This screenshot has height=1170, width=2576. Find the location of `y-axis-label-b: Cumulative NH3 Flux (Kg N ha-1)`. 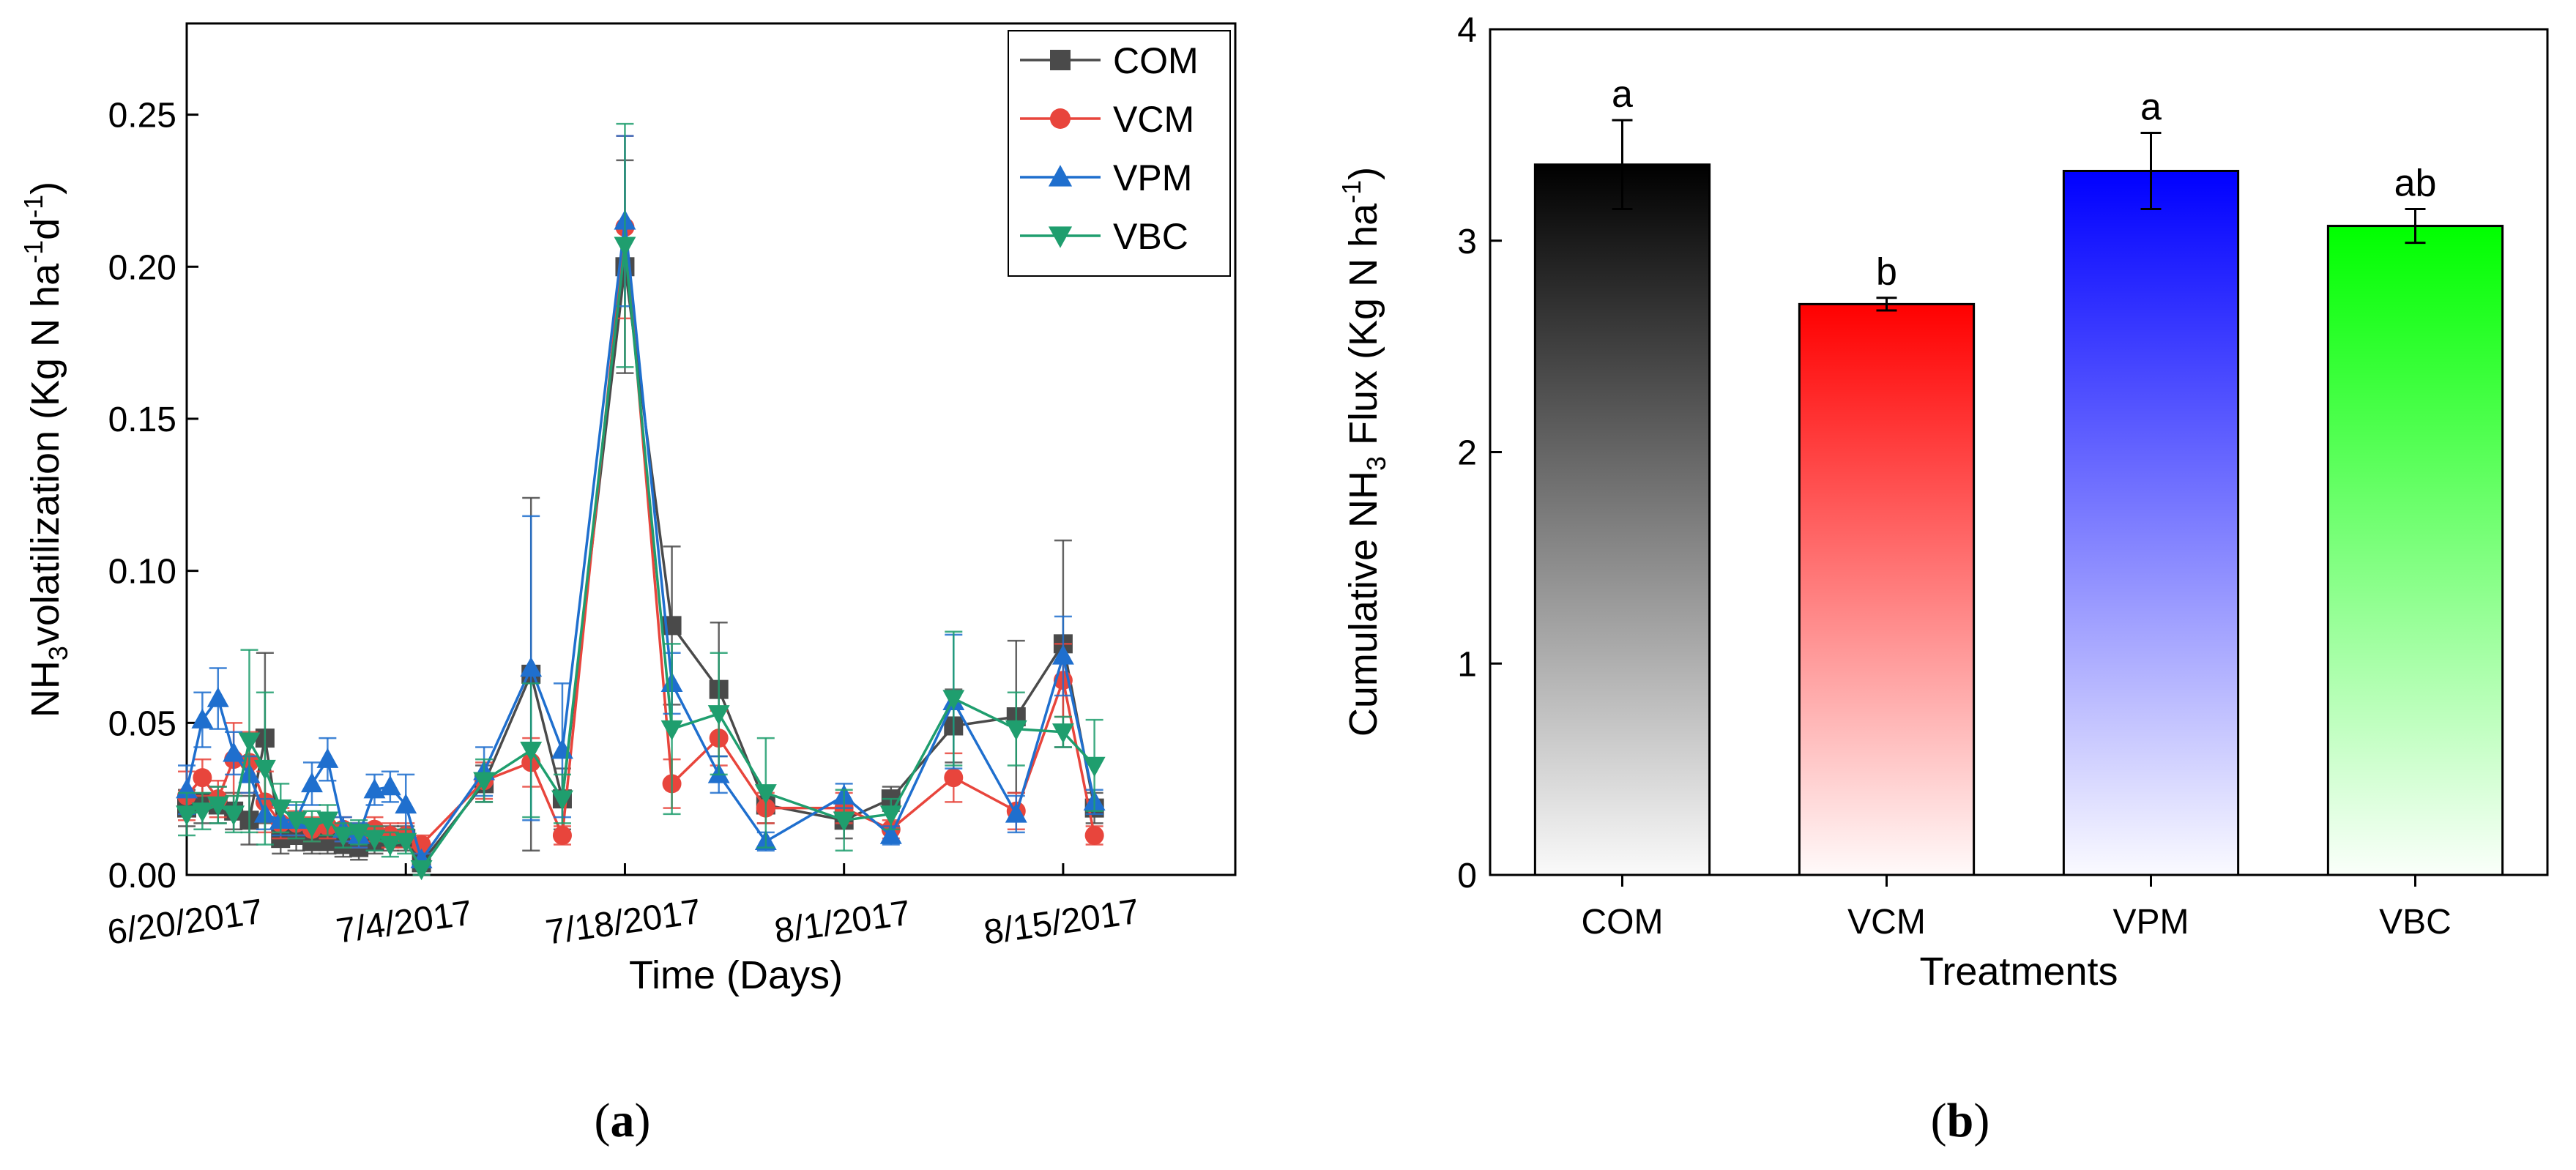

y-axis-label-b: Cumulative NH3 Flux (Kg N ha-1) is located at coordinates (1363, 452).